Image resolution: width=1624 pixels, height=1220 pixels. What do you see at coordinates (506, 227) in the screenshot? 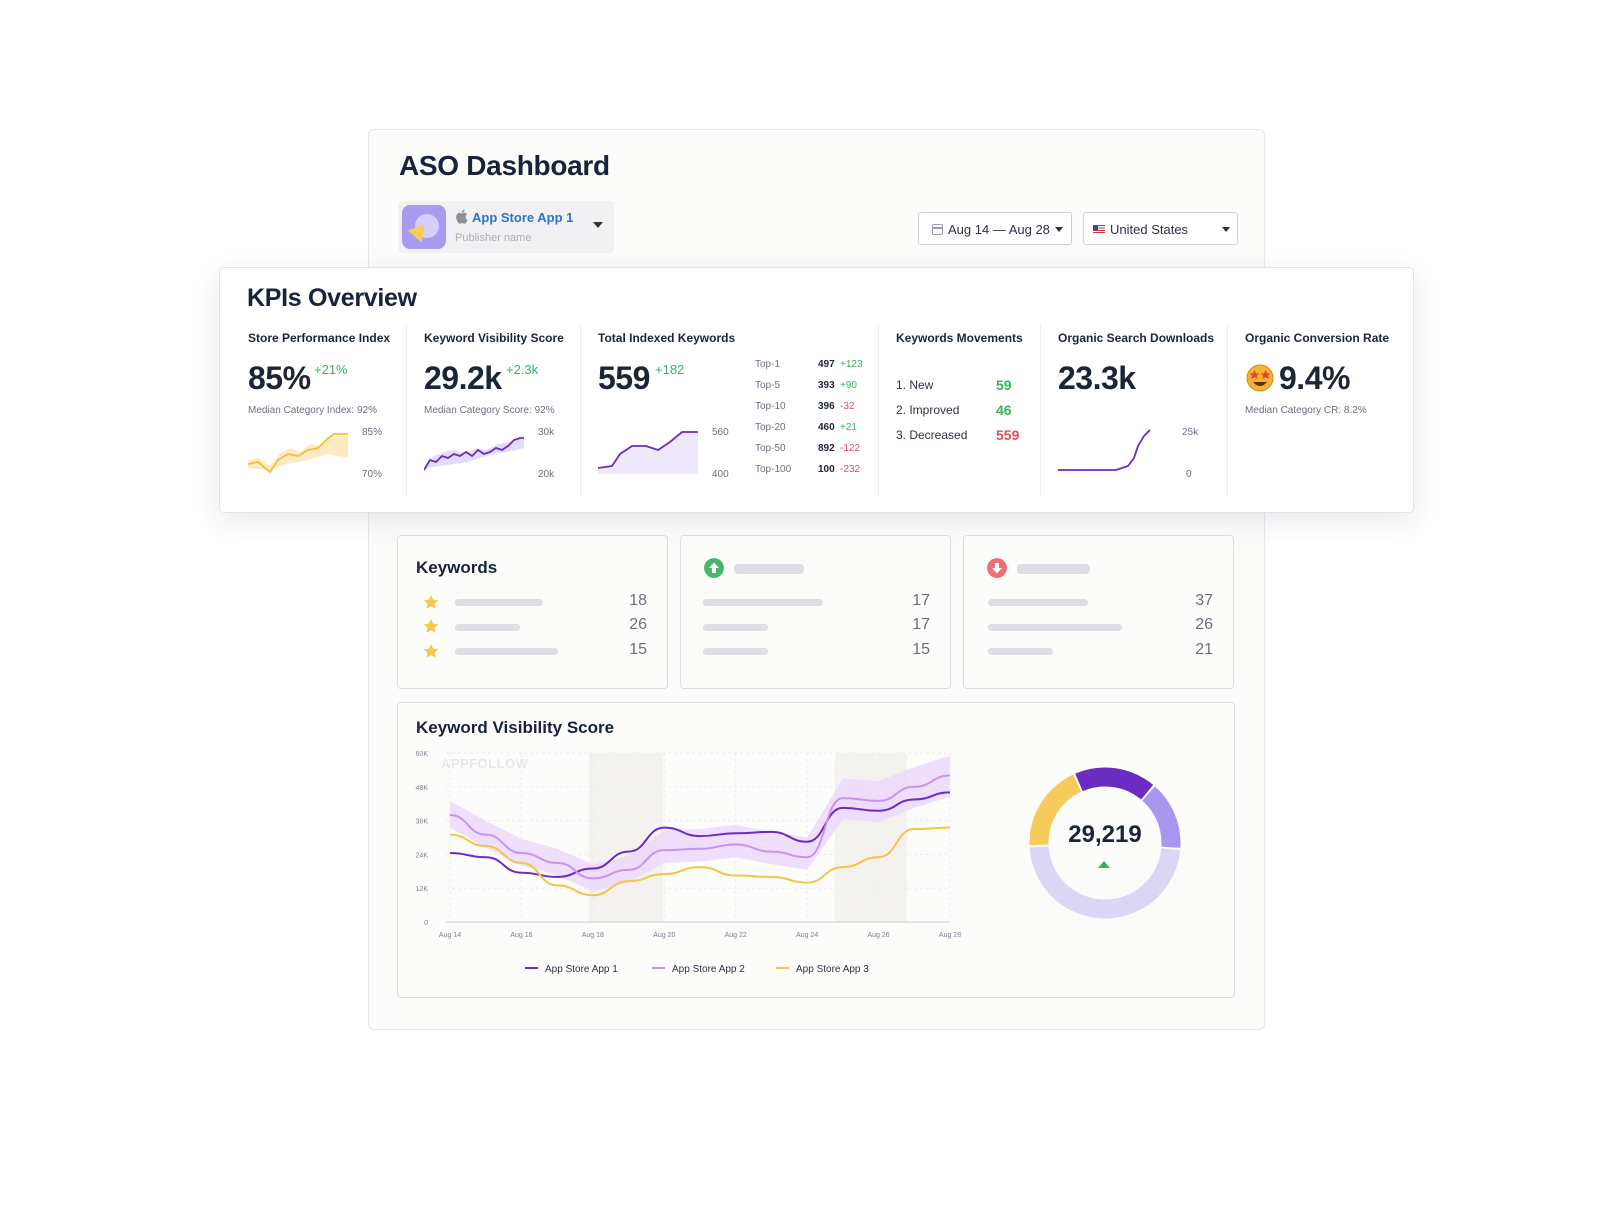
I see `app-selector: App Store App 1 Publisher name` at bounding box center [506, 227].